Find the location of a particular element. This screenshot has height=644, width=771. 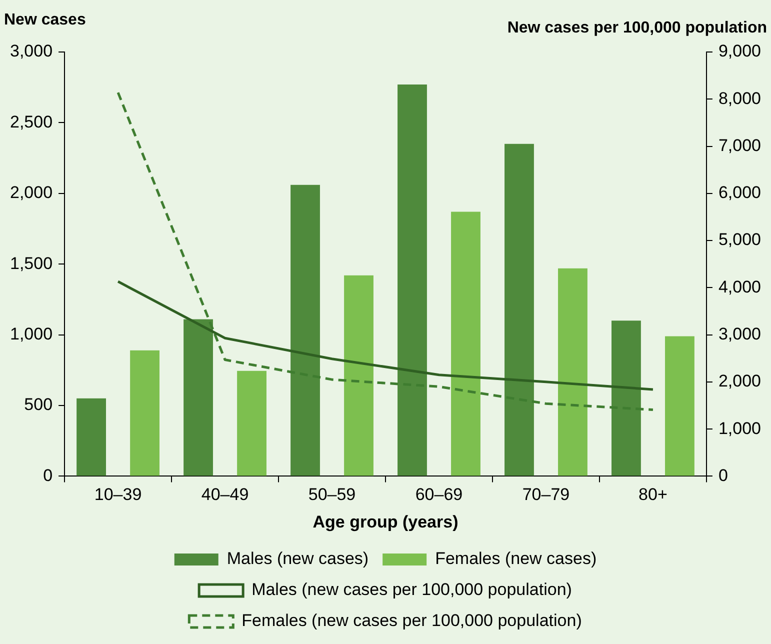

y2-tick-label: 6,000 is located at coordinates (740, 192).